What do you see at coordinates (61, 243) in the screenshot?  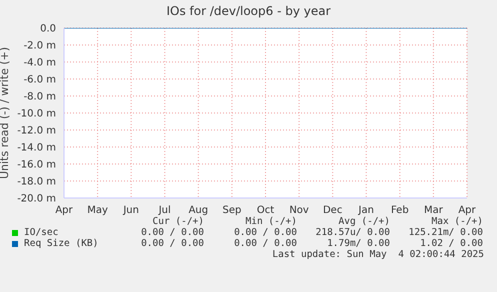 I see `legend-label: Req Size (KB)` at bounding box center [61, 243].